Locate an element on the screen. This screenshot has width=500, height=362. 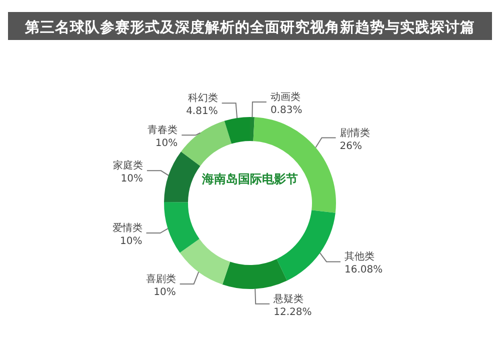
slice-label: 悬疑类 is located at coordinates (288, 298).